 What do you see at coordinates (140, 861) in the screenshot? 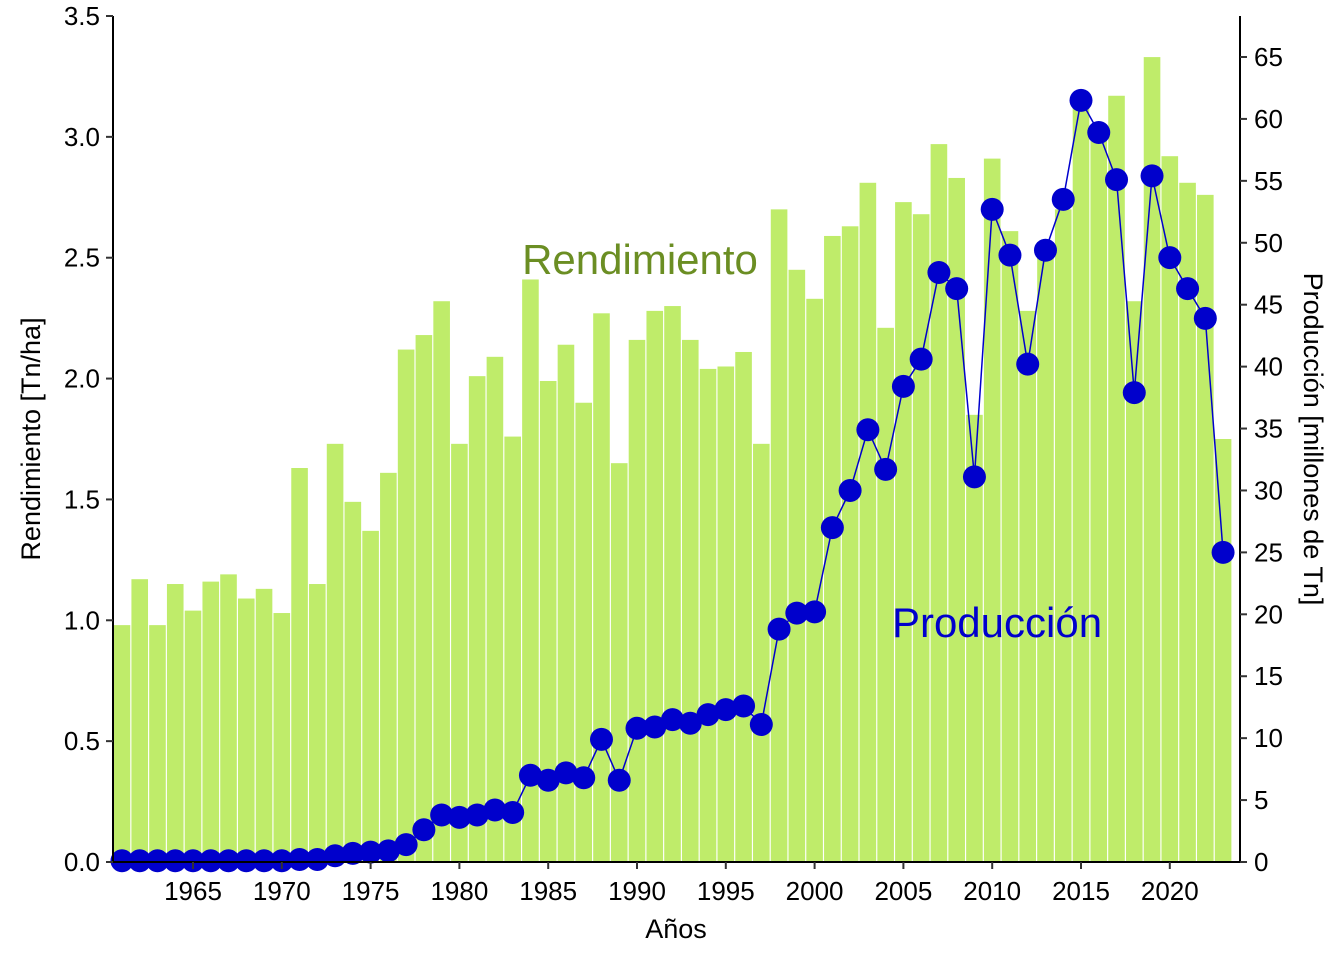
I see `point-produccion-1962` at bounding box center [140, 861].